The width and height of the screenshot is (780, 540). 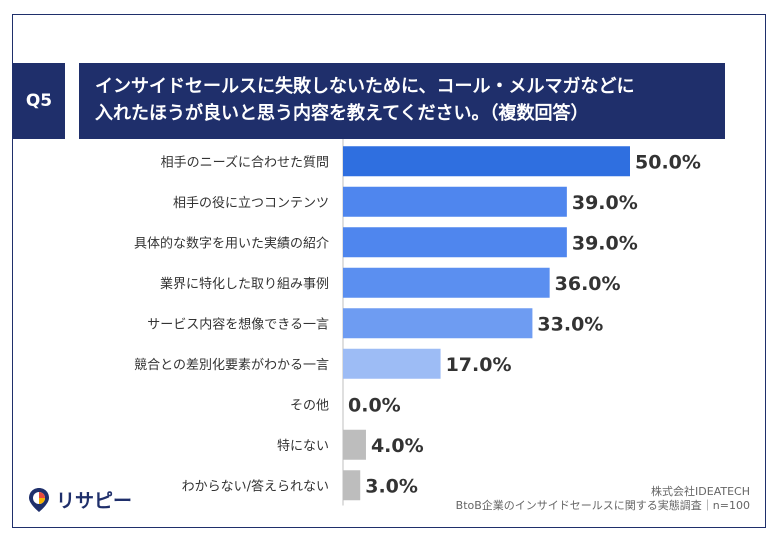 I want to click on category-label: 相手のニーズに合わせた質問, so click(x=245, y=162).